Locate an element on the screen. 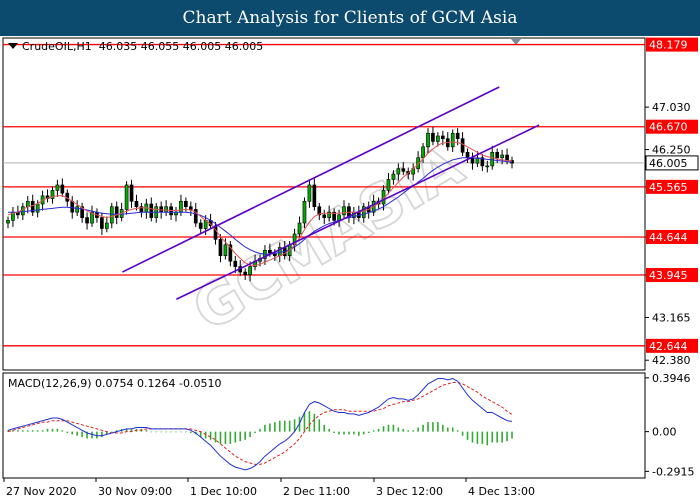  macd-tick-label: 0.00 is located at coordinates (664, 432).